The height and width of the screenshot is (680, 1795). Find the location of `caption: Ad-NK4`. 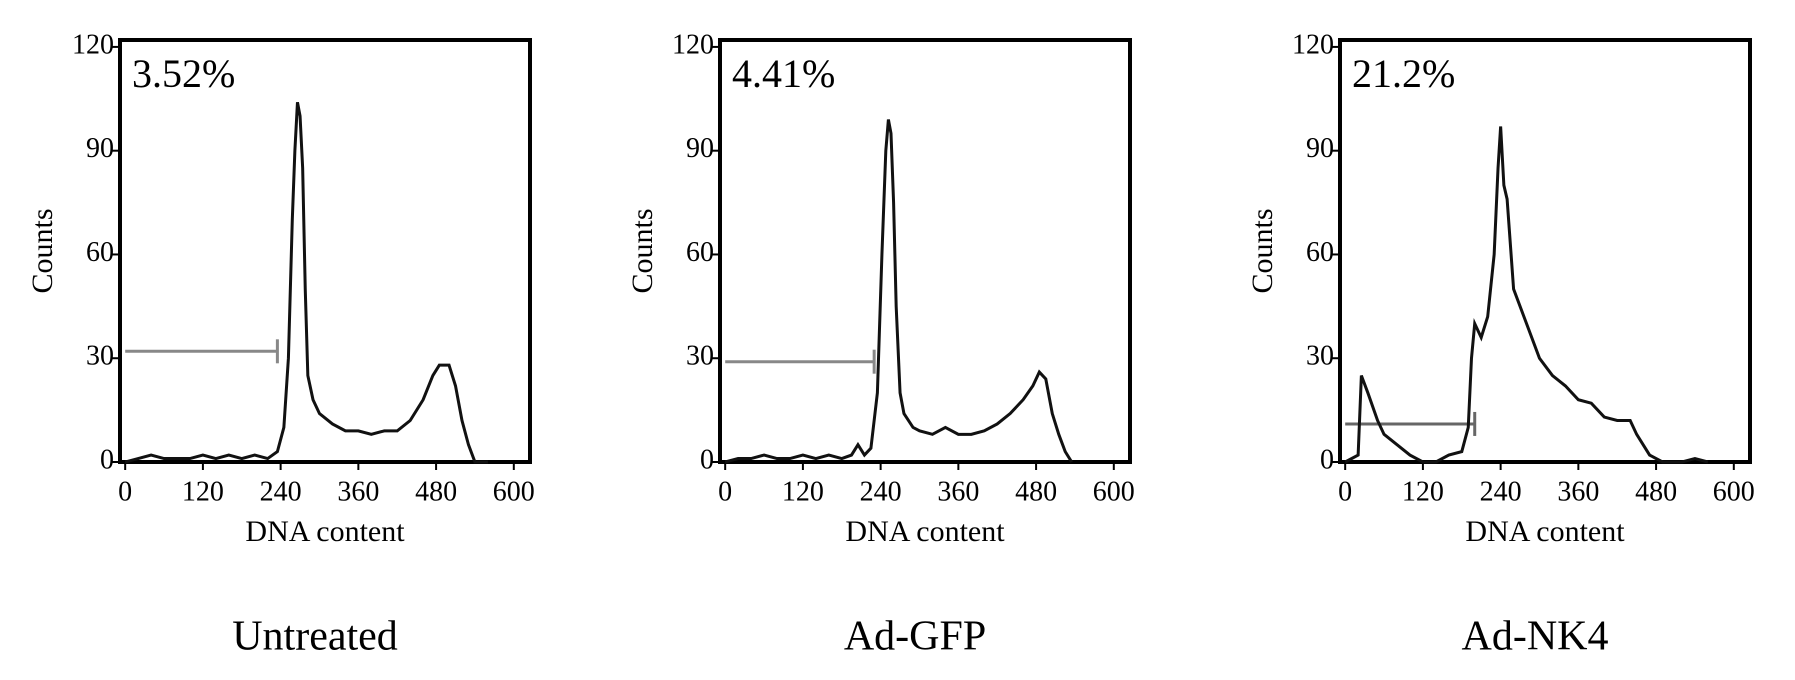

caption: Ad-NK4 is located at coordinates (1535, 637).